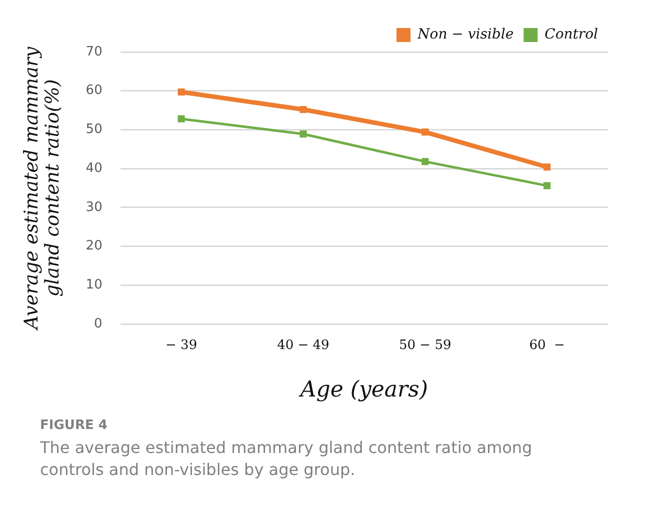 This screenshot has height=517, width=649. Describe the element at coordinates (98, 324) in the screenshot. I see `y-tick-label: 0` at that location.